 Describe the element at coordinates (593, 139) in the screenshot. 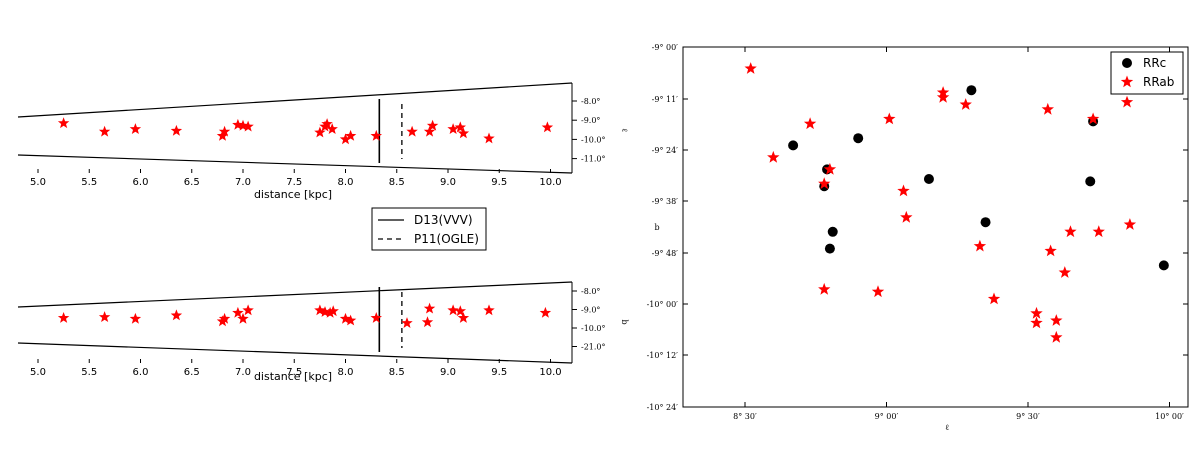

I see `r-tick-label: -10.0°` at that location.